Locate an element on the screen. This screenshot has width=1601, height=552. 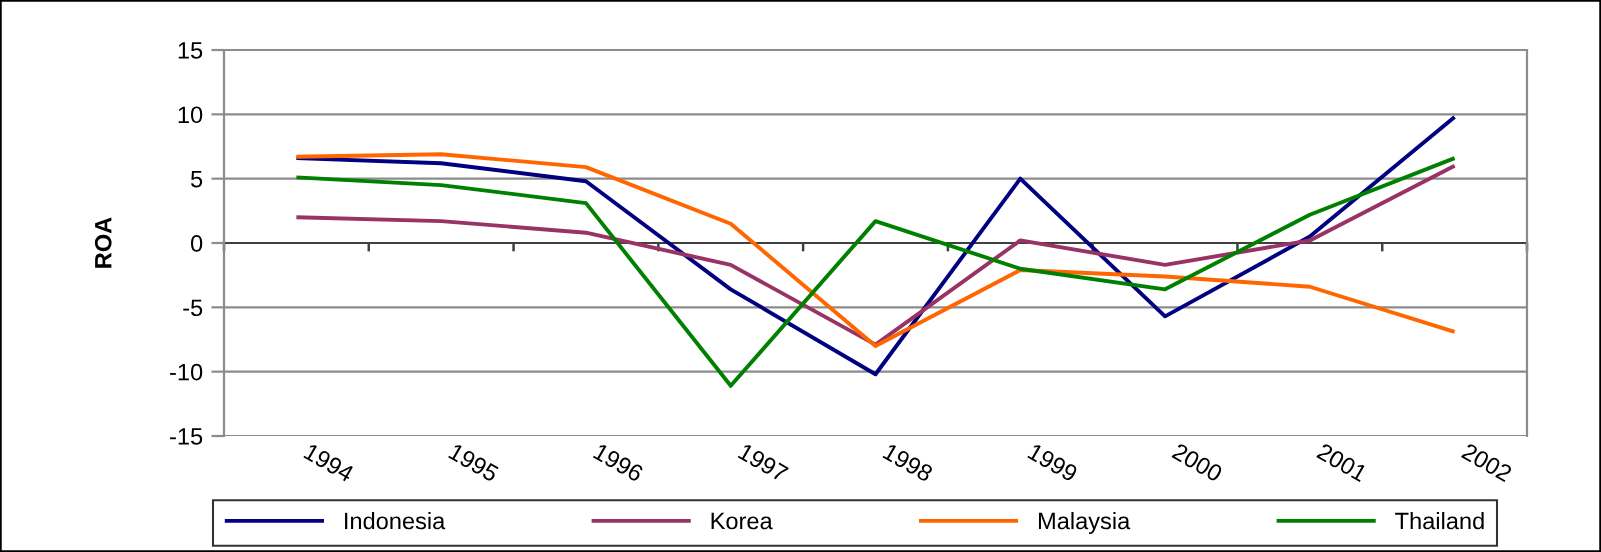
legend-label: Indonesia is located at coordinates (395, 520).